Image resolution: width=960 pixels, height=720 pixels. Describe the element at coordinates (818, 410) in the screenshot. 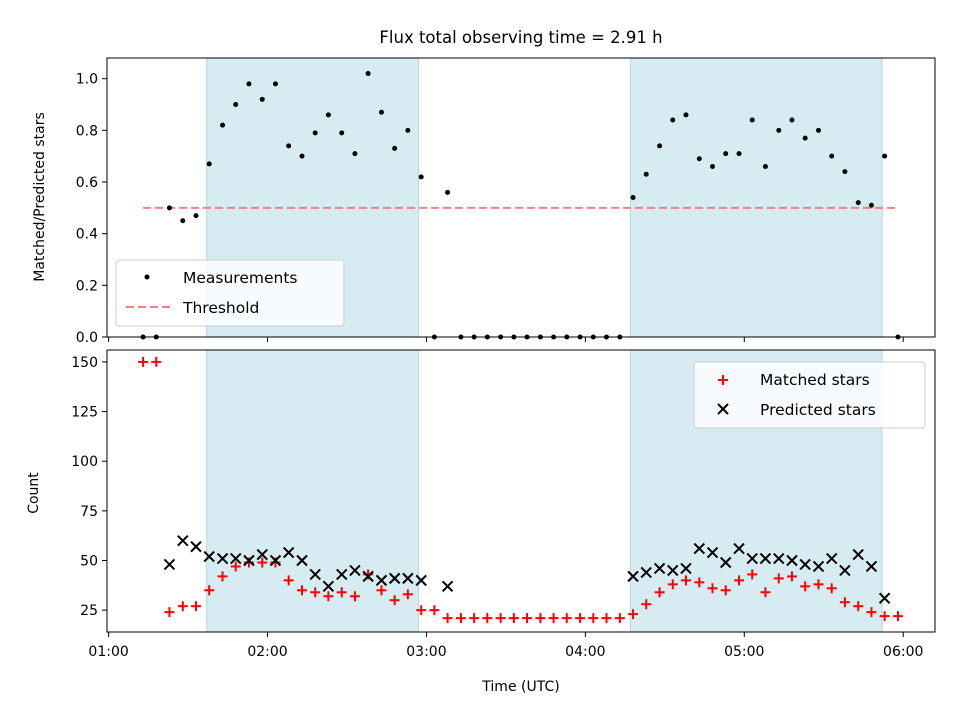

I see `legend-predicted-label: Predicted stars` at that location.